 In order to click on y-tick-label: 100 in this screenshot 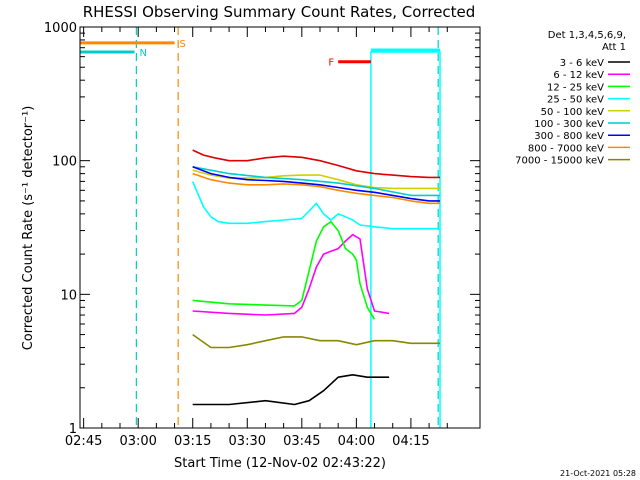, I will do `click(64, 162)`.